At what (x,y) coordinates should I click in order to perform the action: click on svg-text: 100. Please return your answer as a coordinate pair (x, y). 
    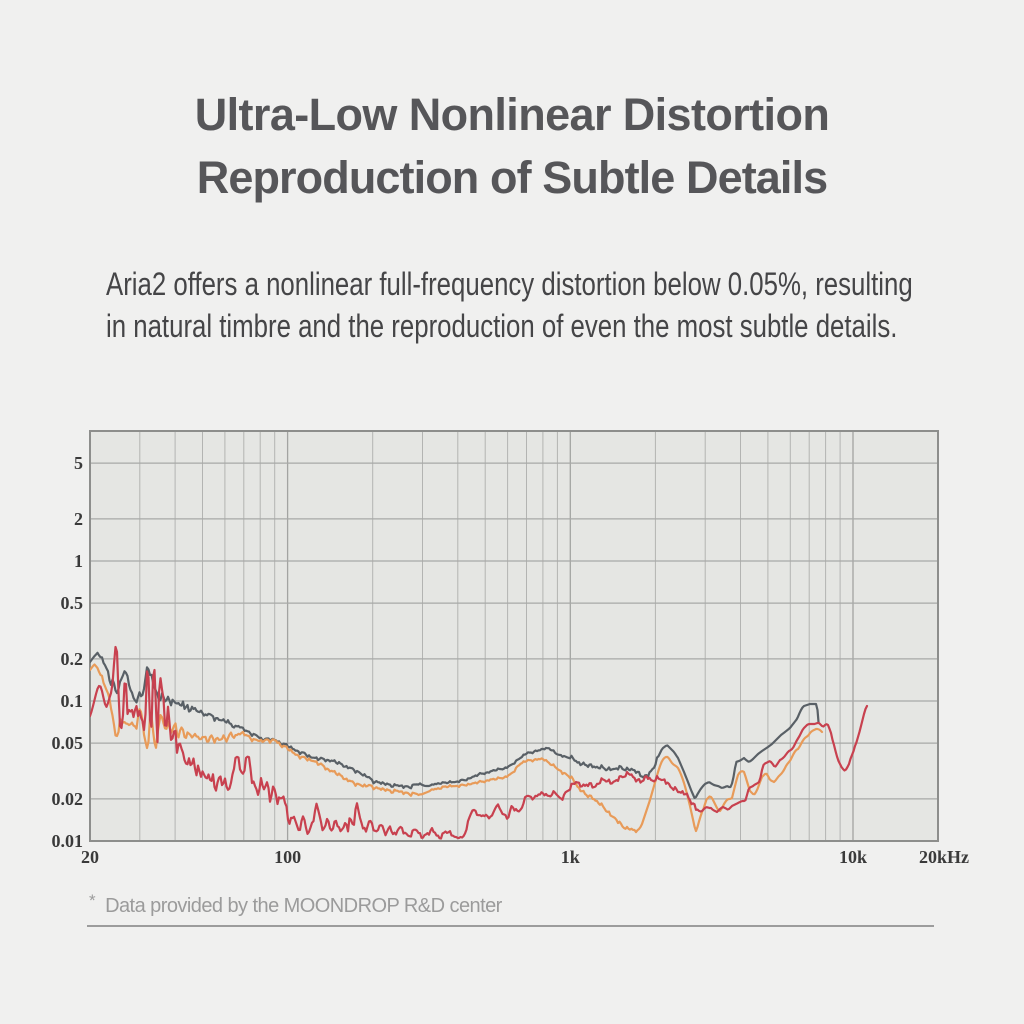
    Looking at the image, I should click on (287, 857).